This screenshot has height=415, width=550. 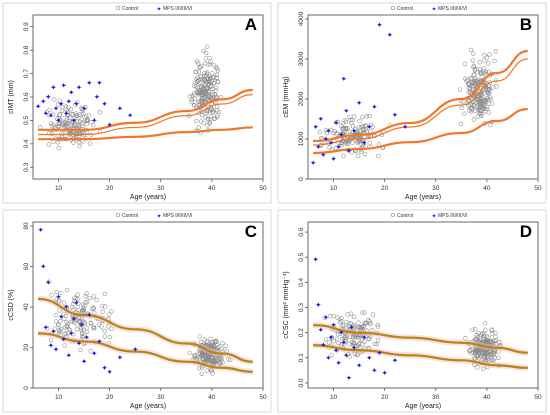 What do you see at coordinates (251, 24) in the screenshot?
I see `panel-letter: A` at bounding box center [251, 24].